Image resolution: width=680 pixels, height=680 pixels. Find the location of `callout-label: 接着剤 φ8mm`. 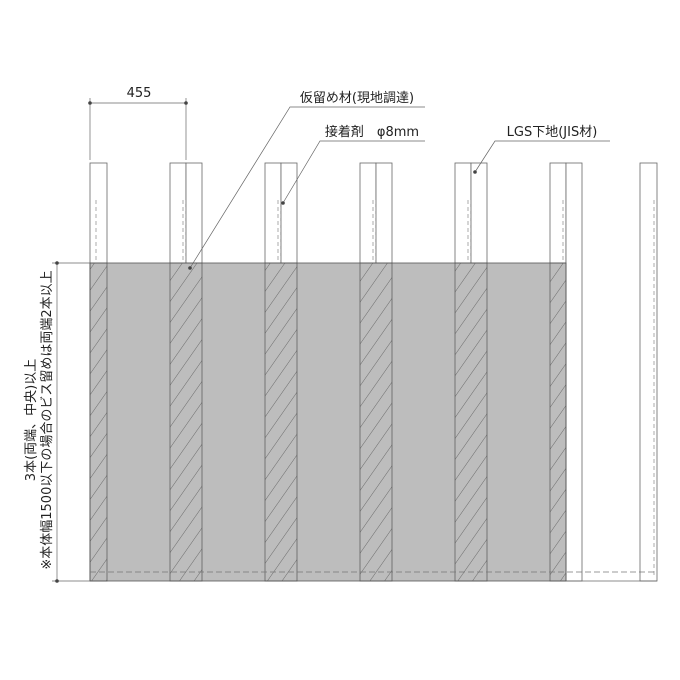

callout-label: 接着剤 φ8mm is located at coordinates (372, 132).